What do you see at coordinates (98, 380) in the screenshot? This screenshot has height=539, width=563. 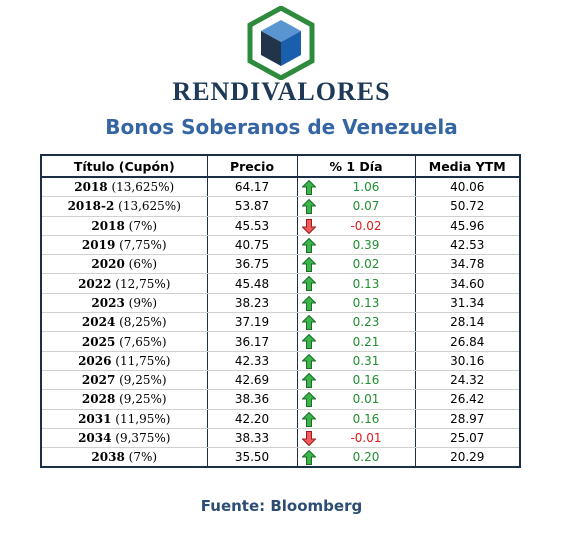 I see `bond-year: 2027` at bounding box center [98, 380].